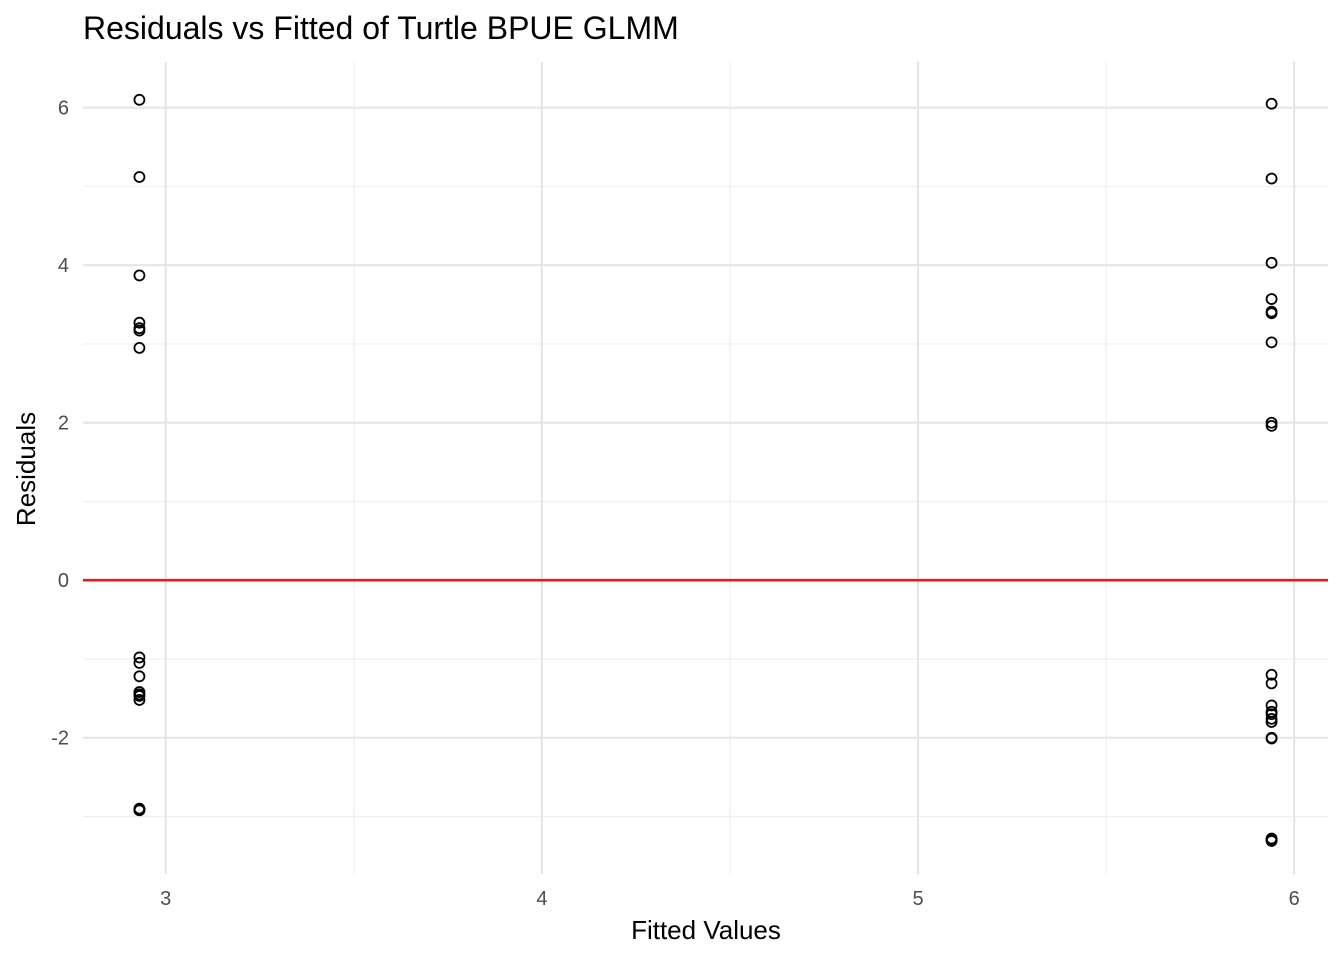  What do you see at coordinates (26, 469) in the screenshot?
I see `y-axis-title: Residuals` at bounding box center [26, 469].